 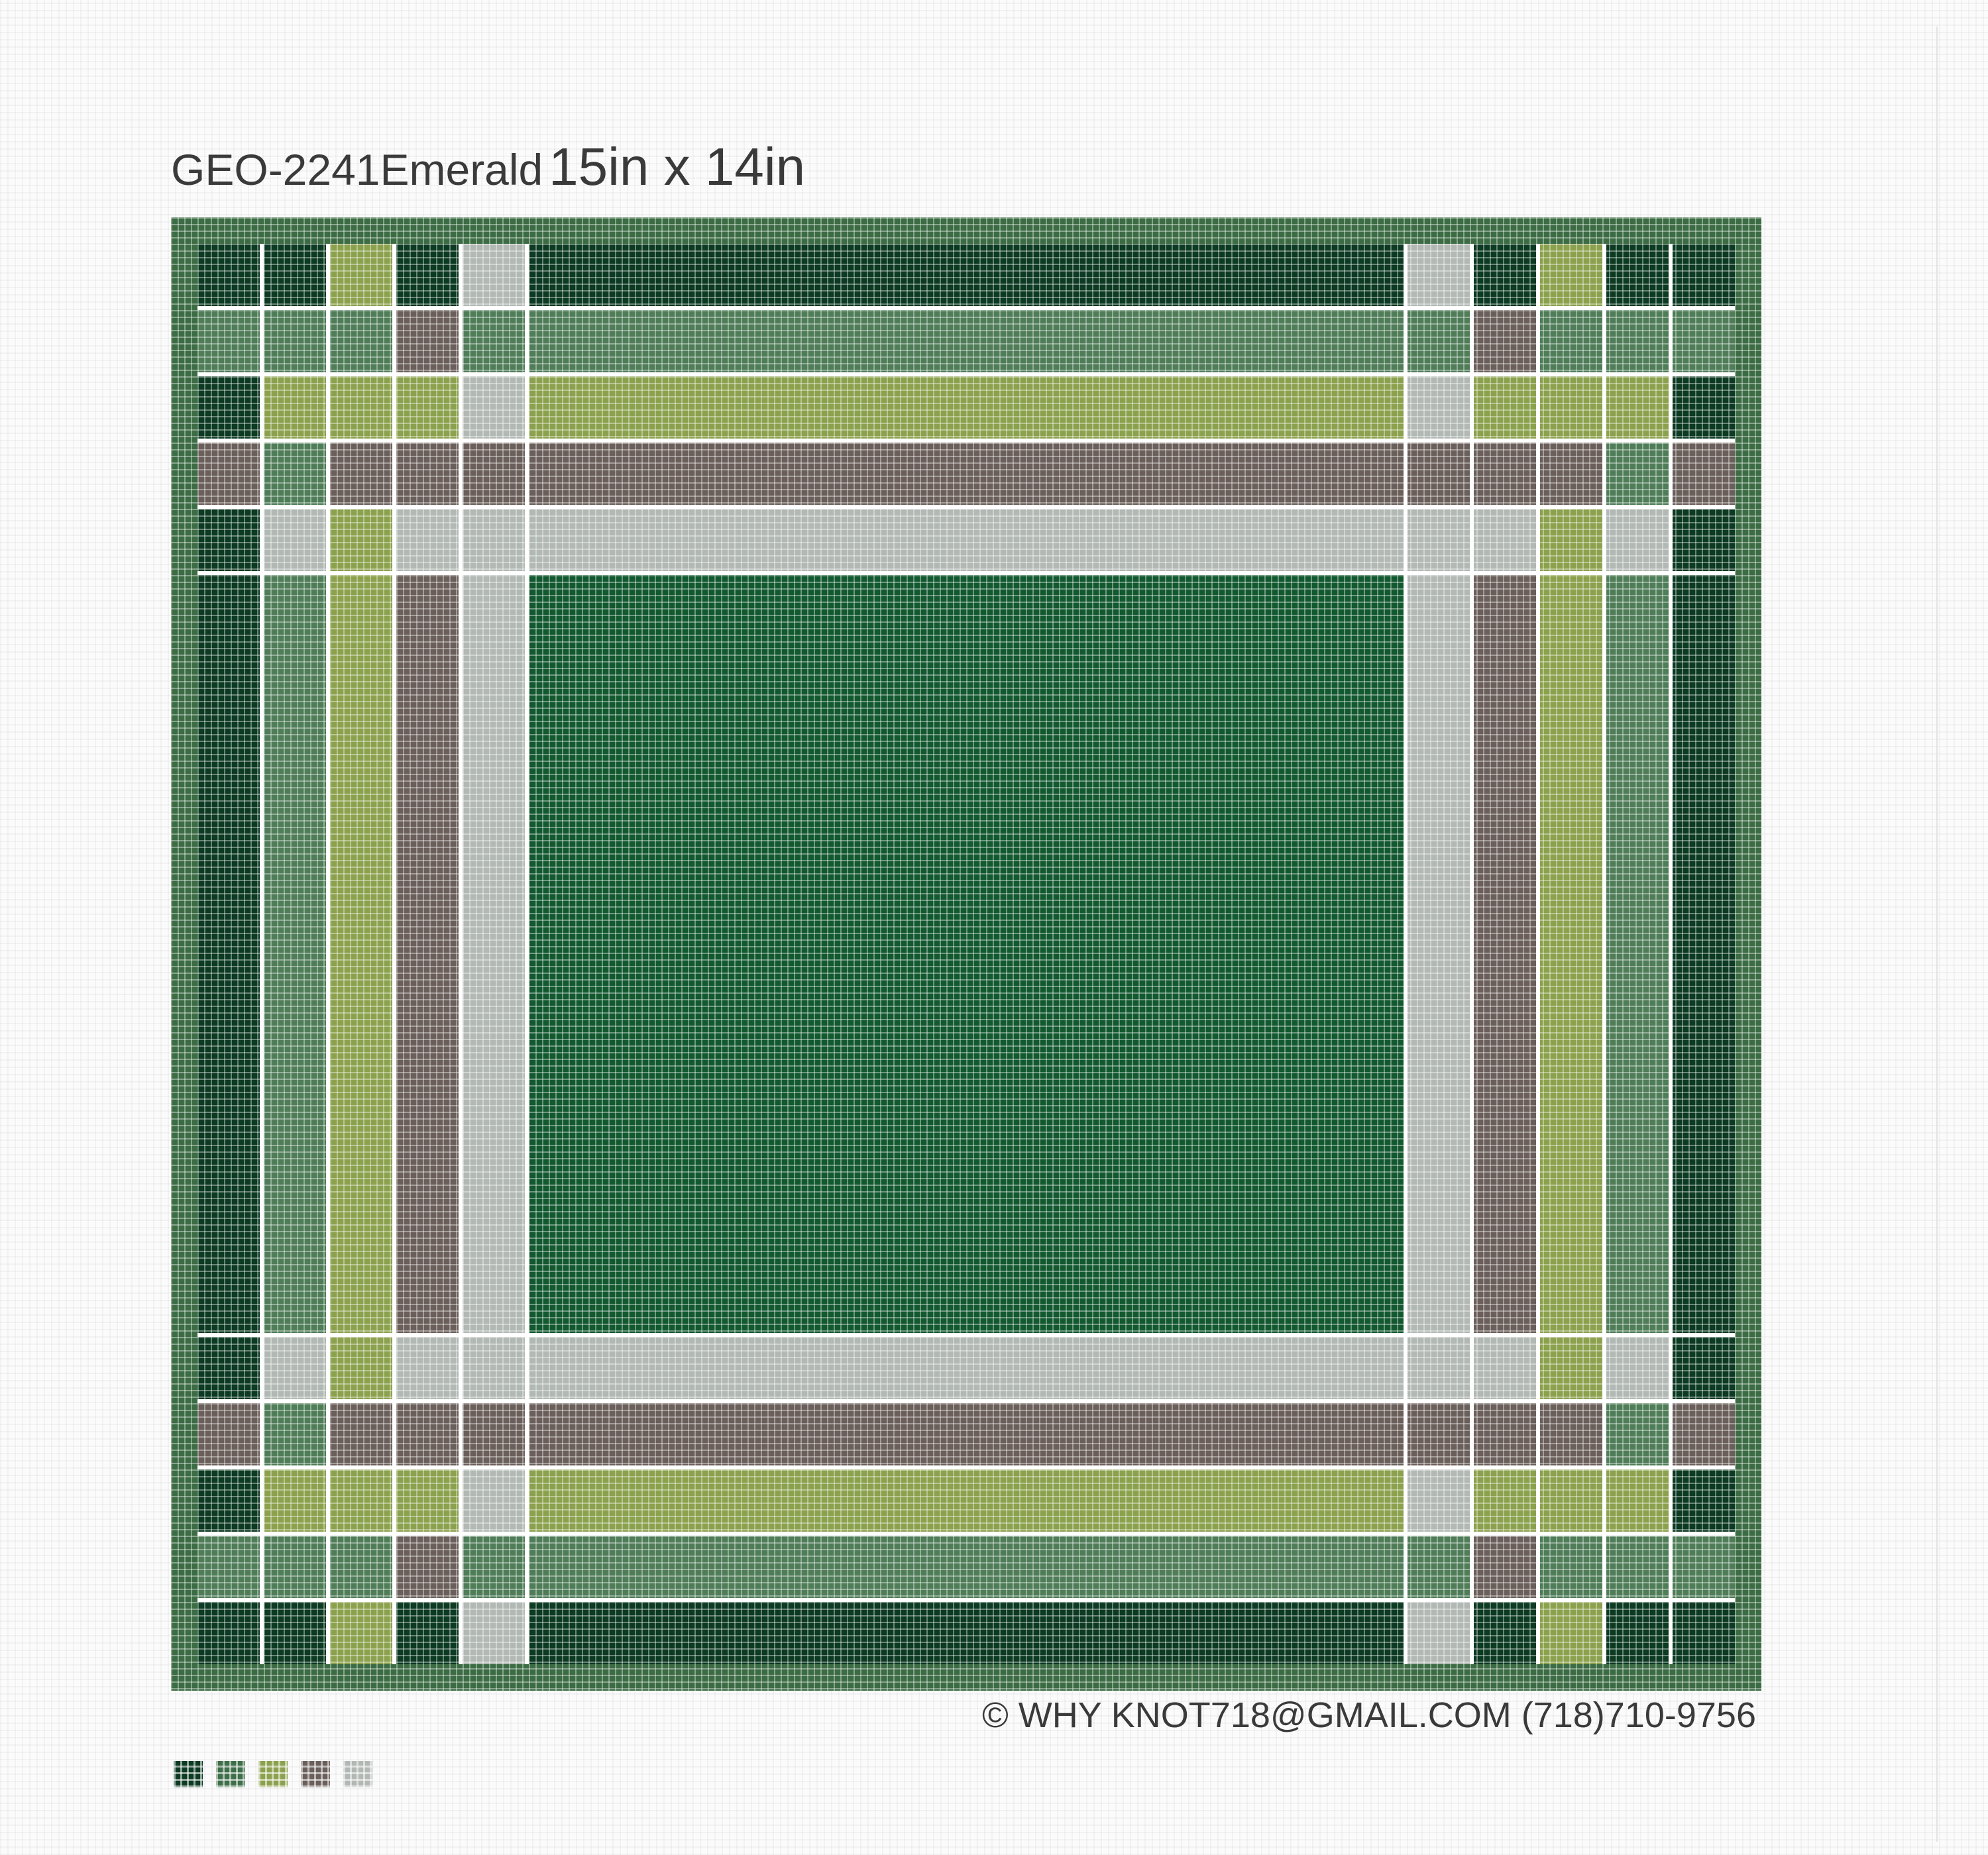 I want to click on design-title: GEO-2241Emerald 15in x 14in, so click(x=488, y=166).